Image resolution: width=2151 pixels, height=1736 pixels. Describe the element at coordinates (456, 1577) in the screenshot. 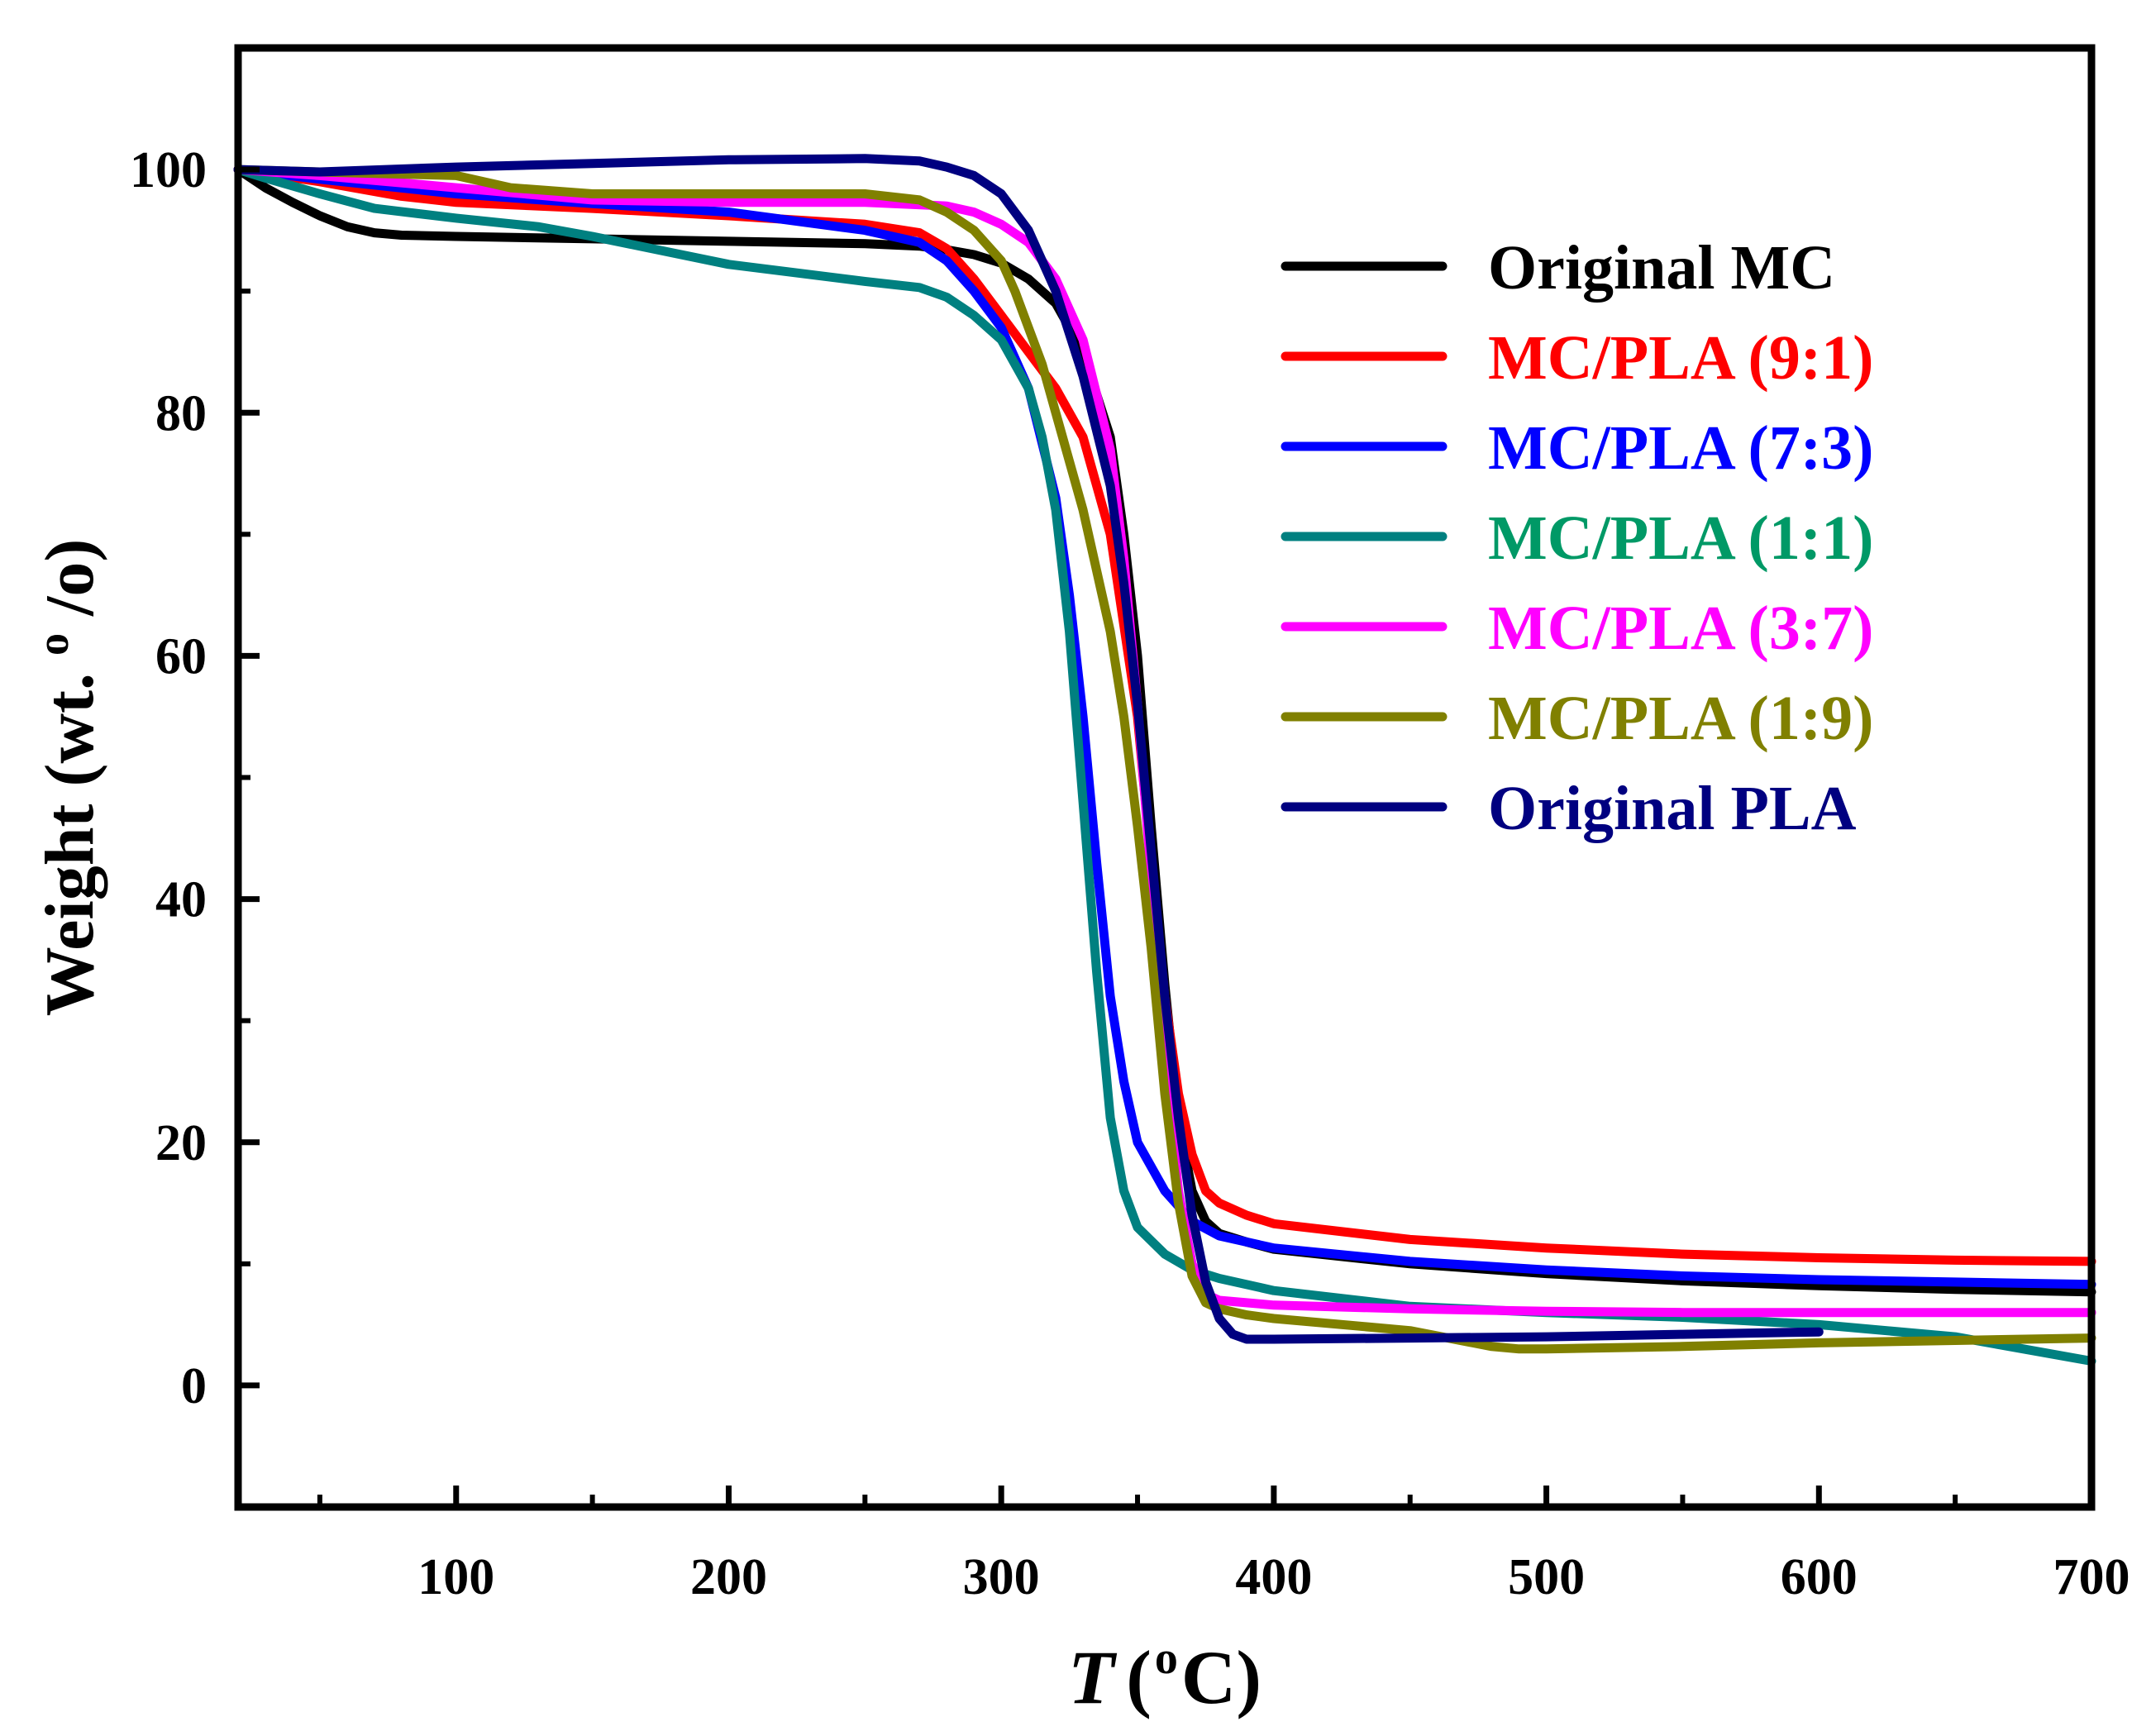

I see `x-tick-label: 100` at that location.